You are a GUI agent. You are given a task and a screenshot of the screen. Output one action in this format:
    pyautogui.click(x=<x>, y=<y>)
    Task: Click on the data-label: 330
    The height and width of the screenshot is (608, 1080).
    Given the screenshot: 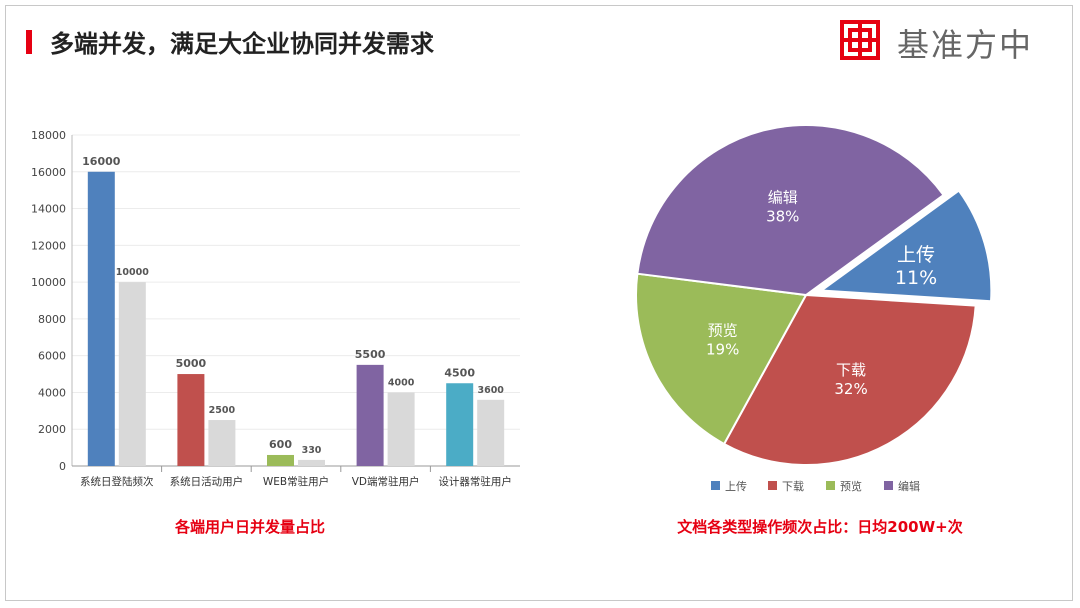 What is the action you would take?
    pyautogui.click(x=312, y=450)
    